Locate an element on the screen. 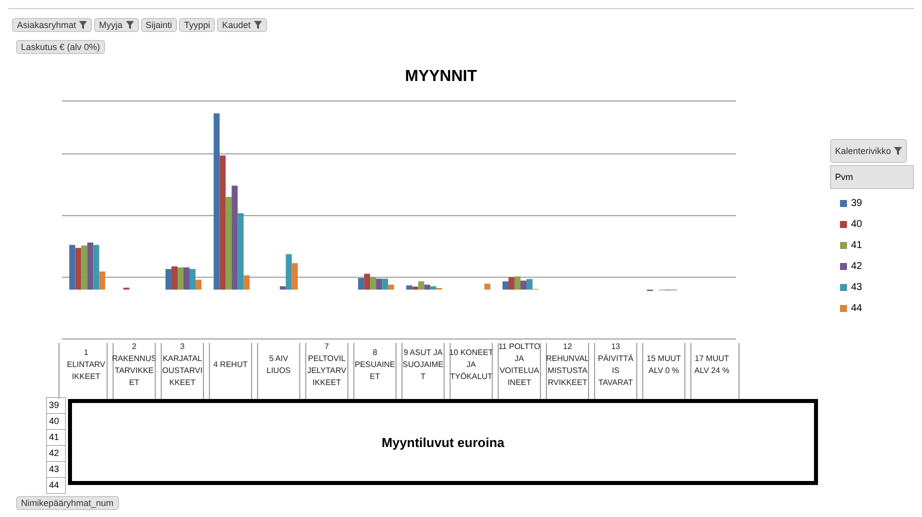  text: Asiakasryhmat is located at coordinates (52, 25).